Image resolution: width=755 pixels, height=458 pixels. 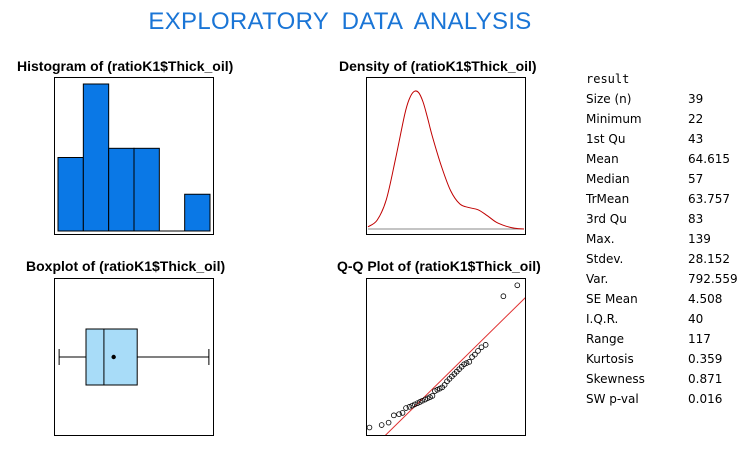 What do you see at coordinates (446, 160) in the screenshot?
I see `density-line` at bounding box center [446, 160].